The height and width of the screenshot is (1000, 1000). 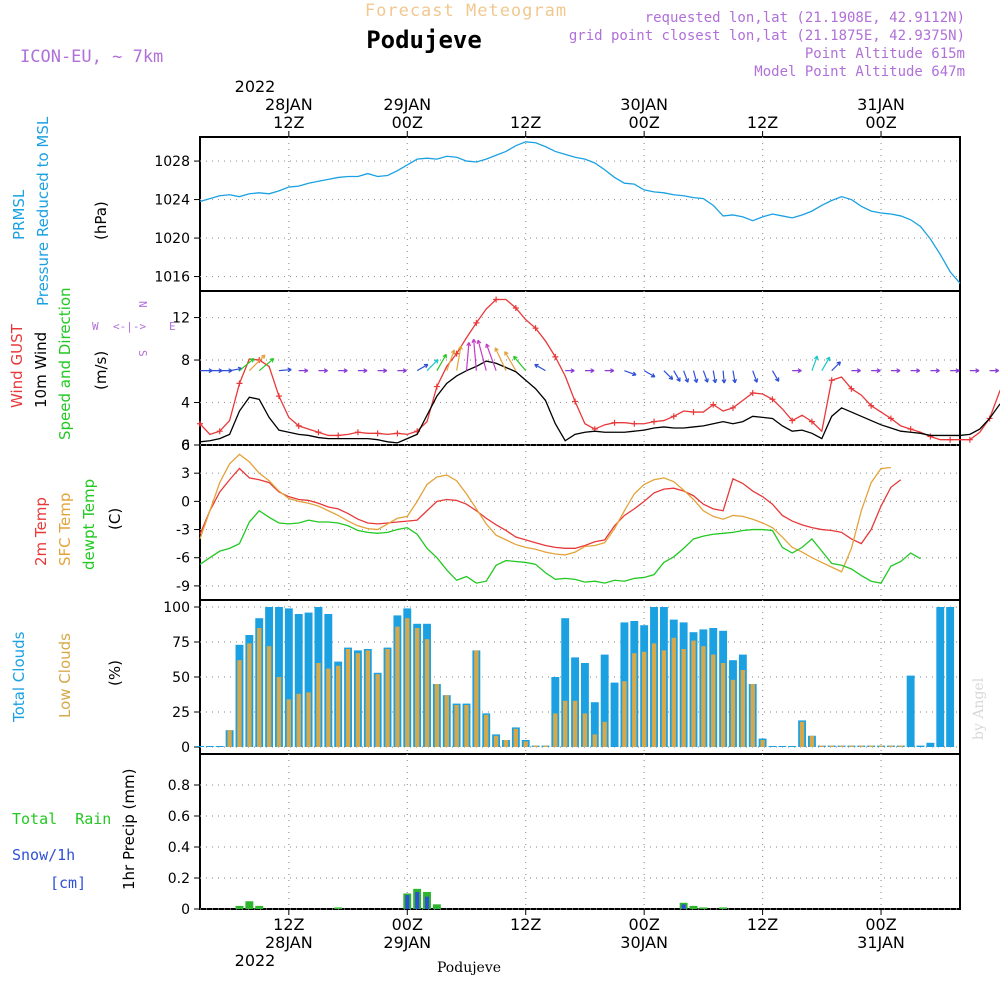 I want to click on pressure-ytick-label: 1020, so click(x=172, y=239).